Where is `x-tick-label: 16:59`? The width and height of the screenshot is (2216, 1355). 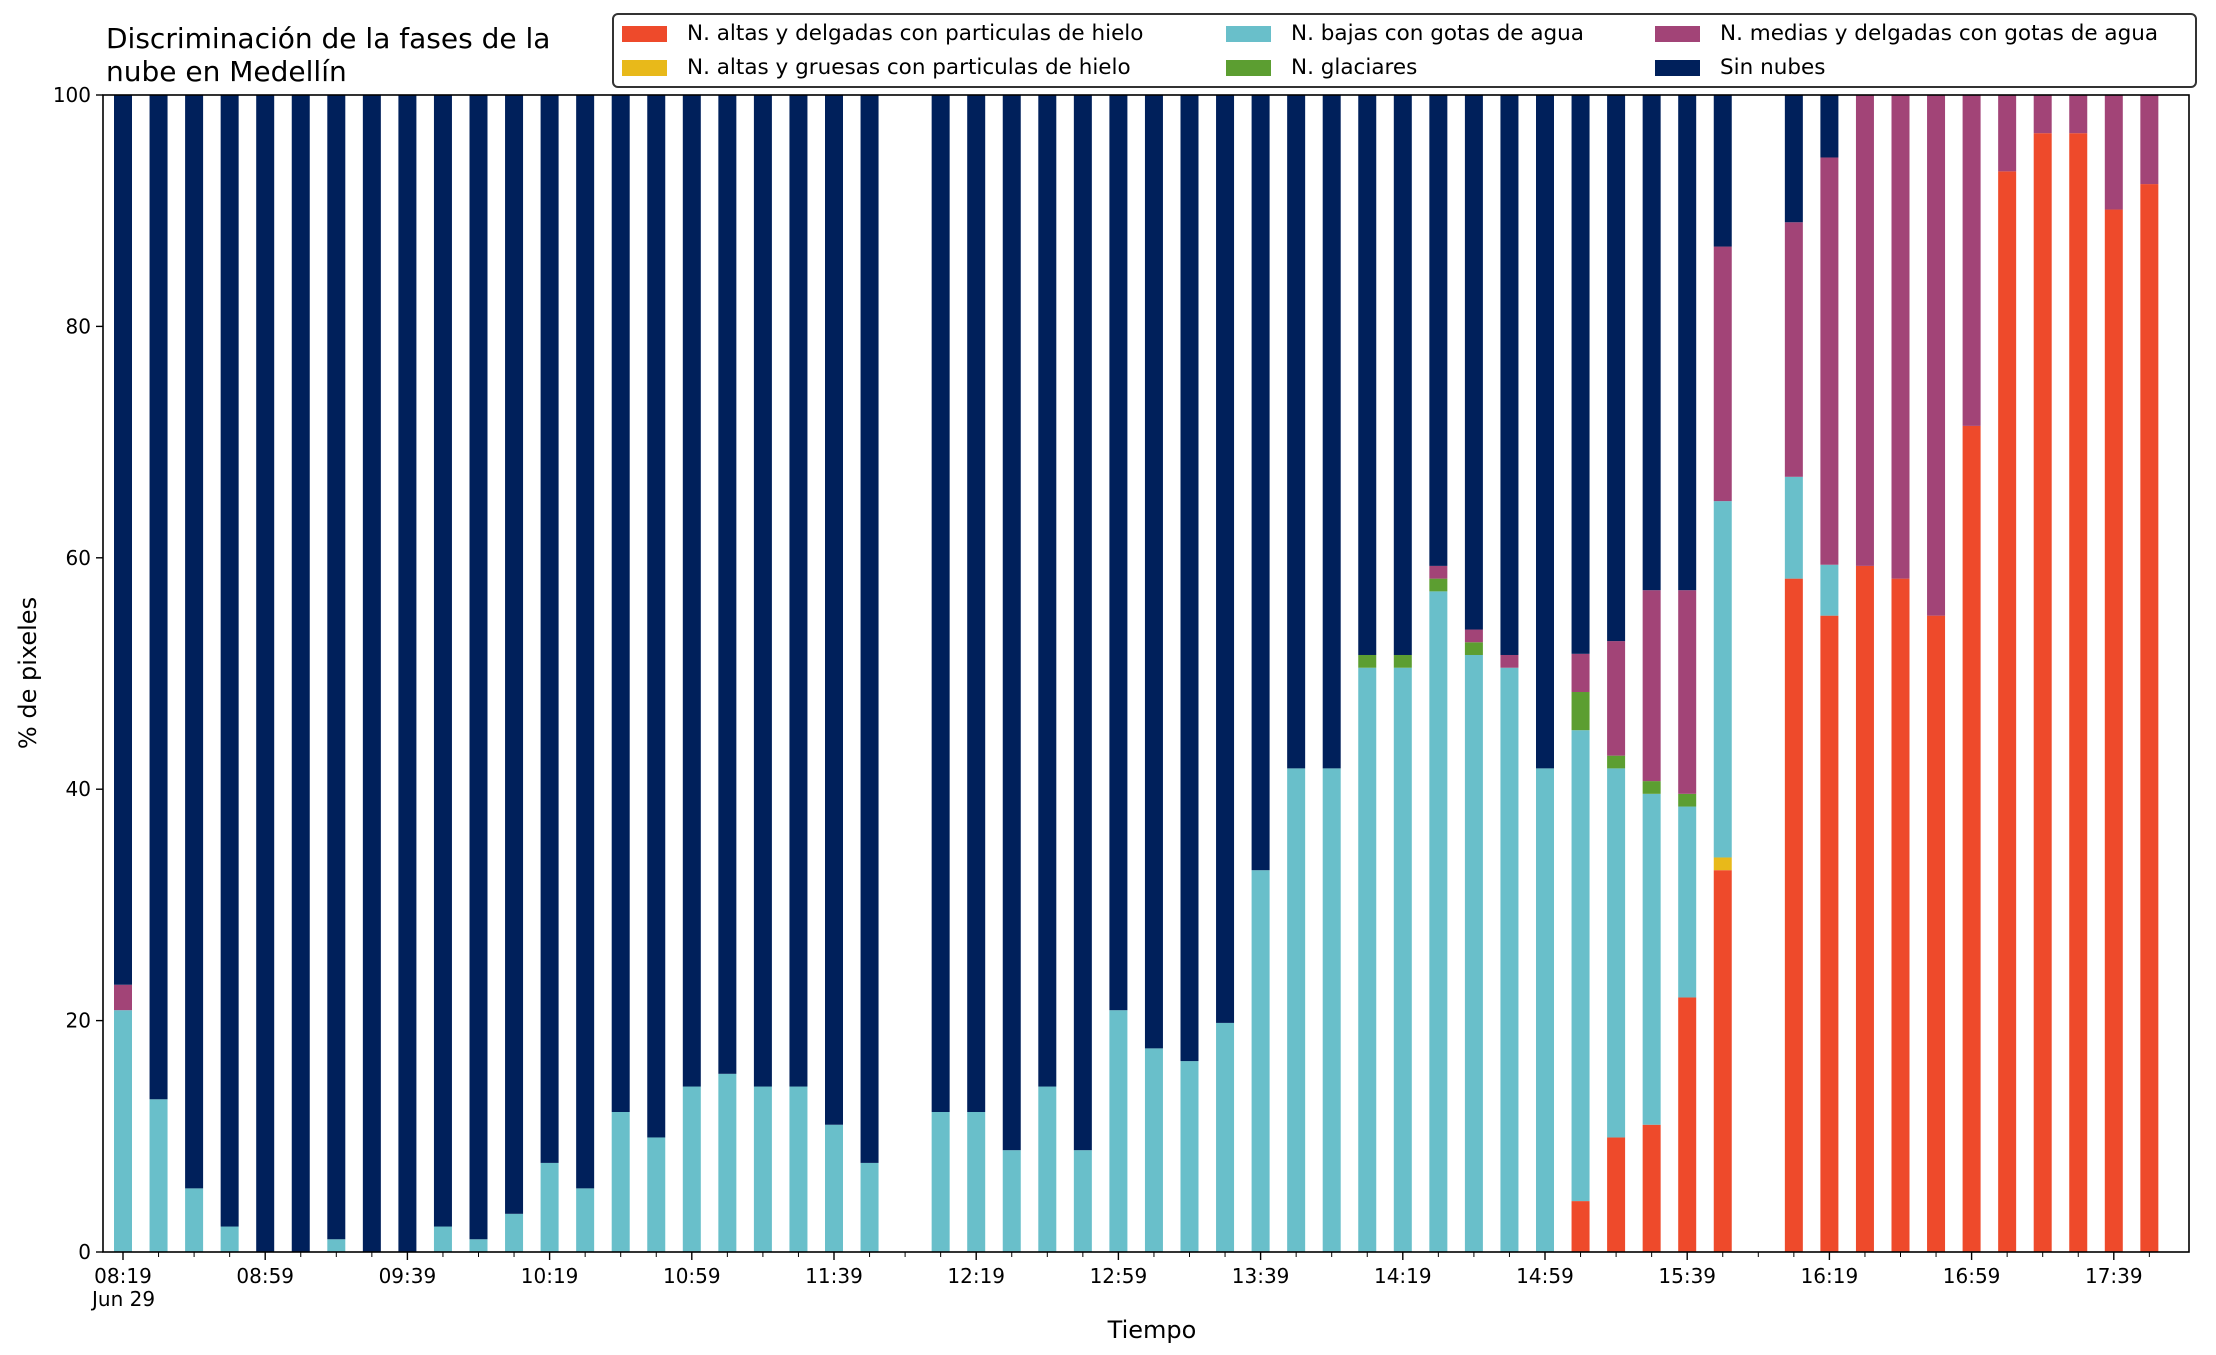 x-tick-label: 16:59 is located at coordinates (1972, 1276).